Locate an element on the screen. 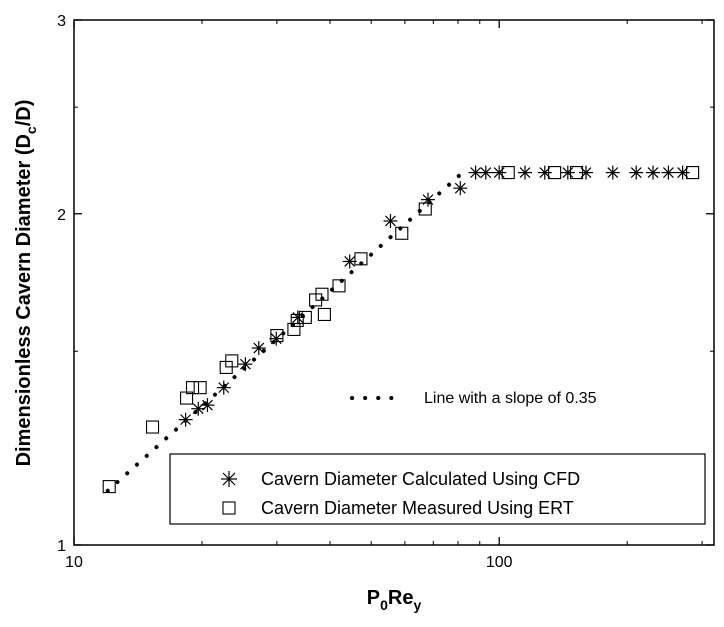  x-tick-label: 10 is located at coordinates (74, 562).